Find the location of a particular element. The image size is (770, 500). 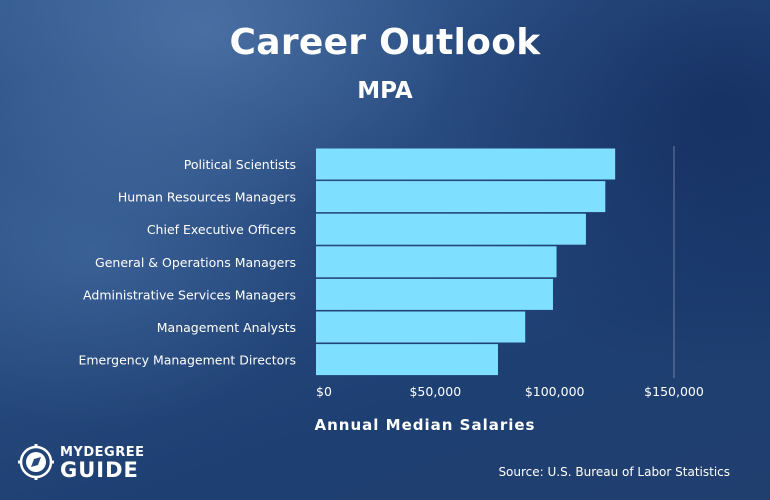

x-tick-label: $100,000 is located at coordinates (555, 391).